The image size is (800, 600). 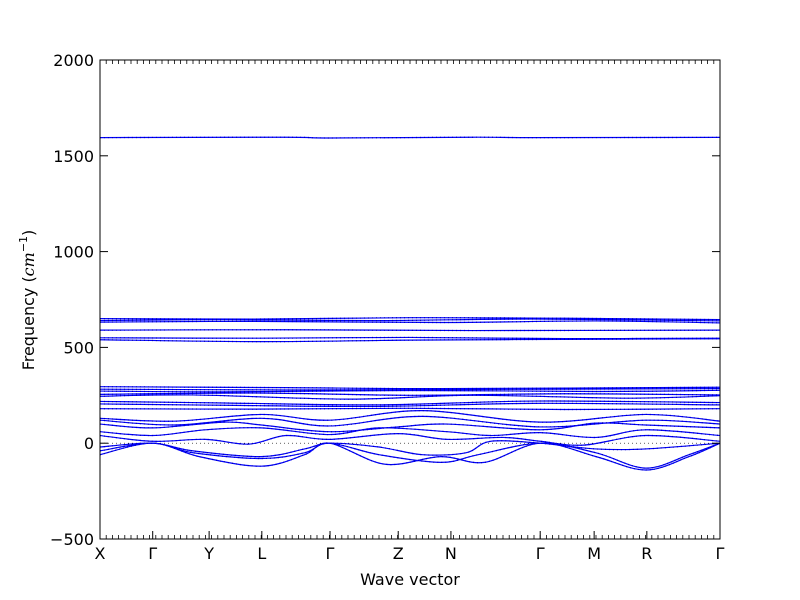 What do you see at coordinates (152, 553) in the screenshot?
I see `x-tick-label-1: Γ` at bounding box center [152, 553].